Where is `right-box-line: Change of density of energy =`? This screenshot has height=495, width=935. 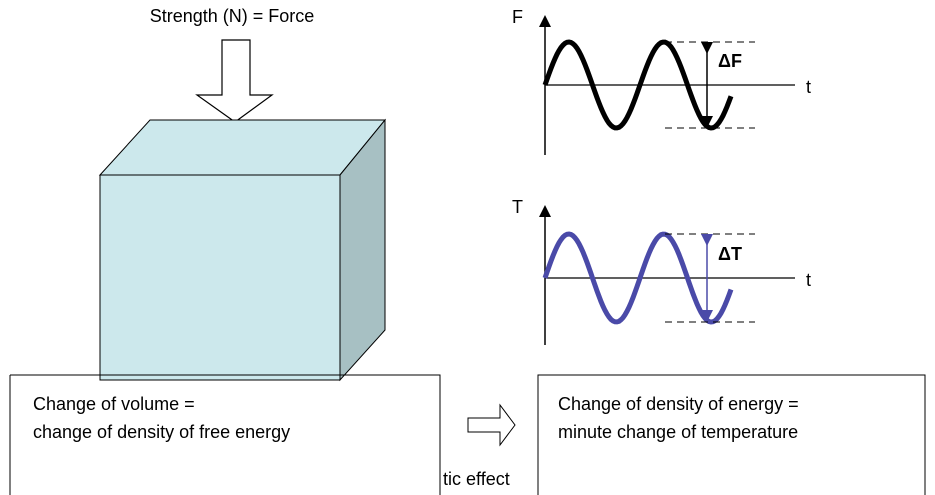 right-box-line: Change of density of energy = is located at coordinates (678, 404).